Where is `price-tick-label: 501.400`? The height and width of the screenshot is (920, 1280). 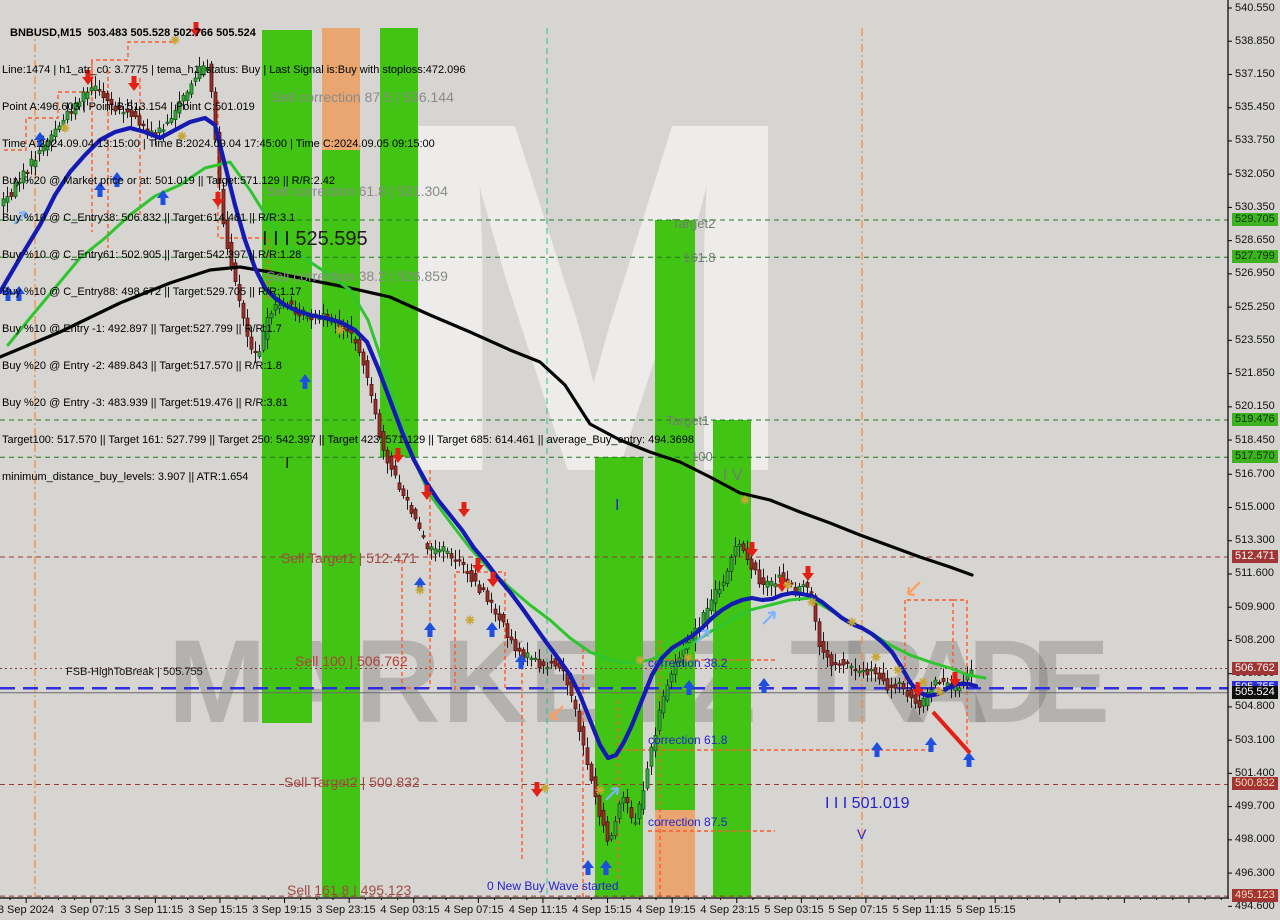
price-tick-label: 501.400 is located at coordinates (1255, 772).